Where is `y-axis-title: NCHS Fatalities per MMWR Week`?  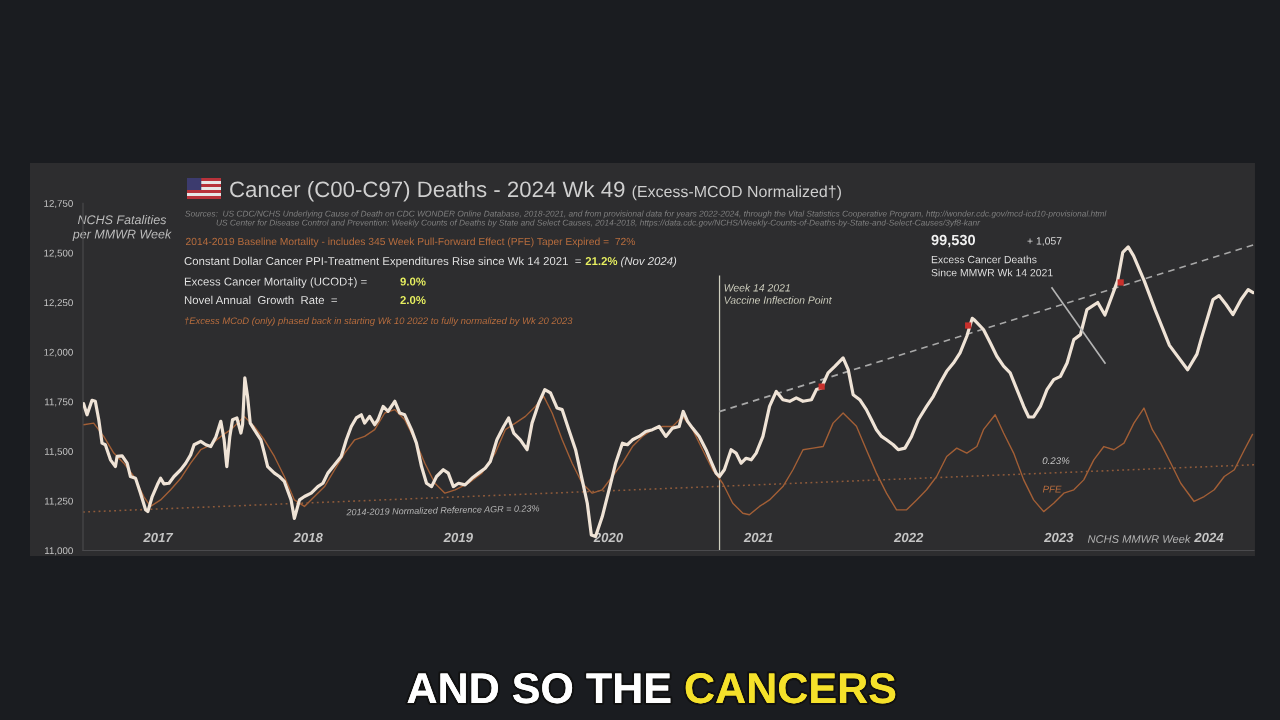 y-axis-title: NCHS Fatalities per MMWR Week is located at coordinates (122, 228).